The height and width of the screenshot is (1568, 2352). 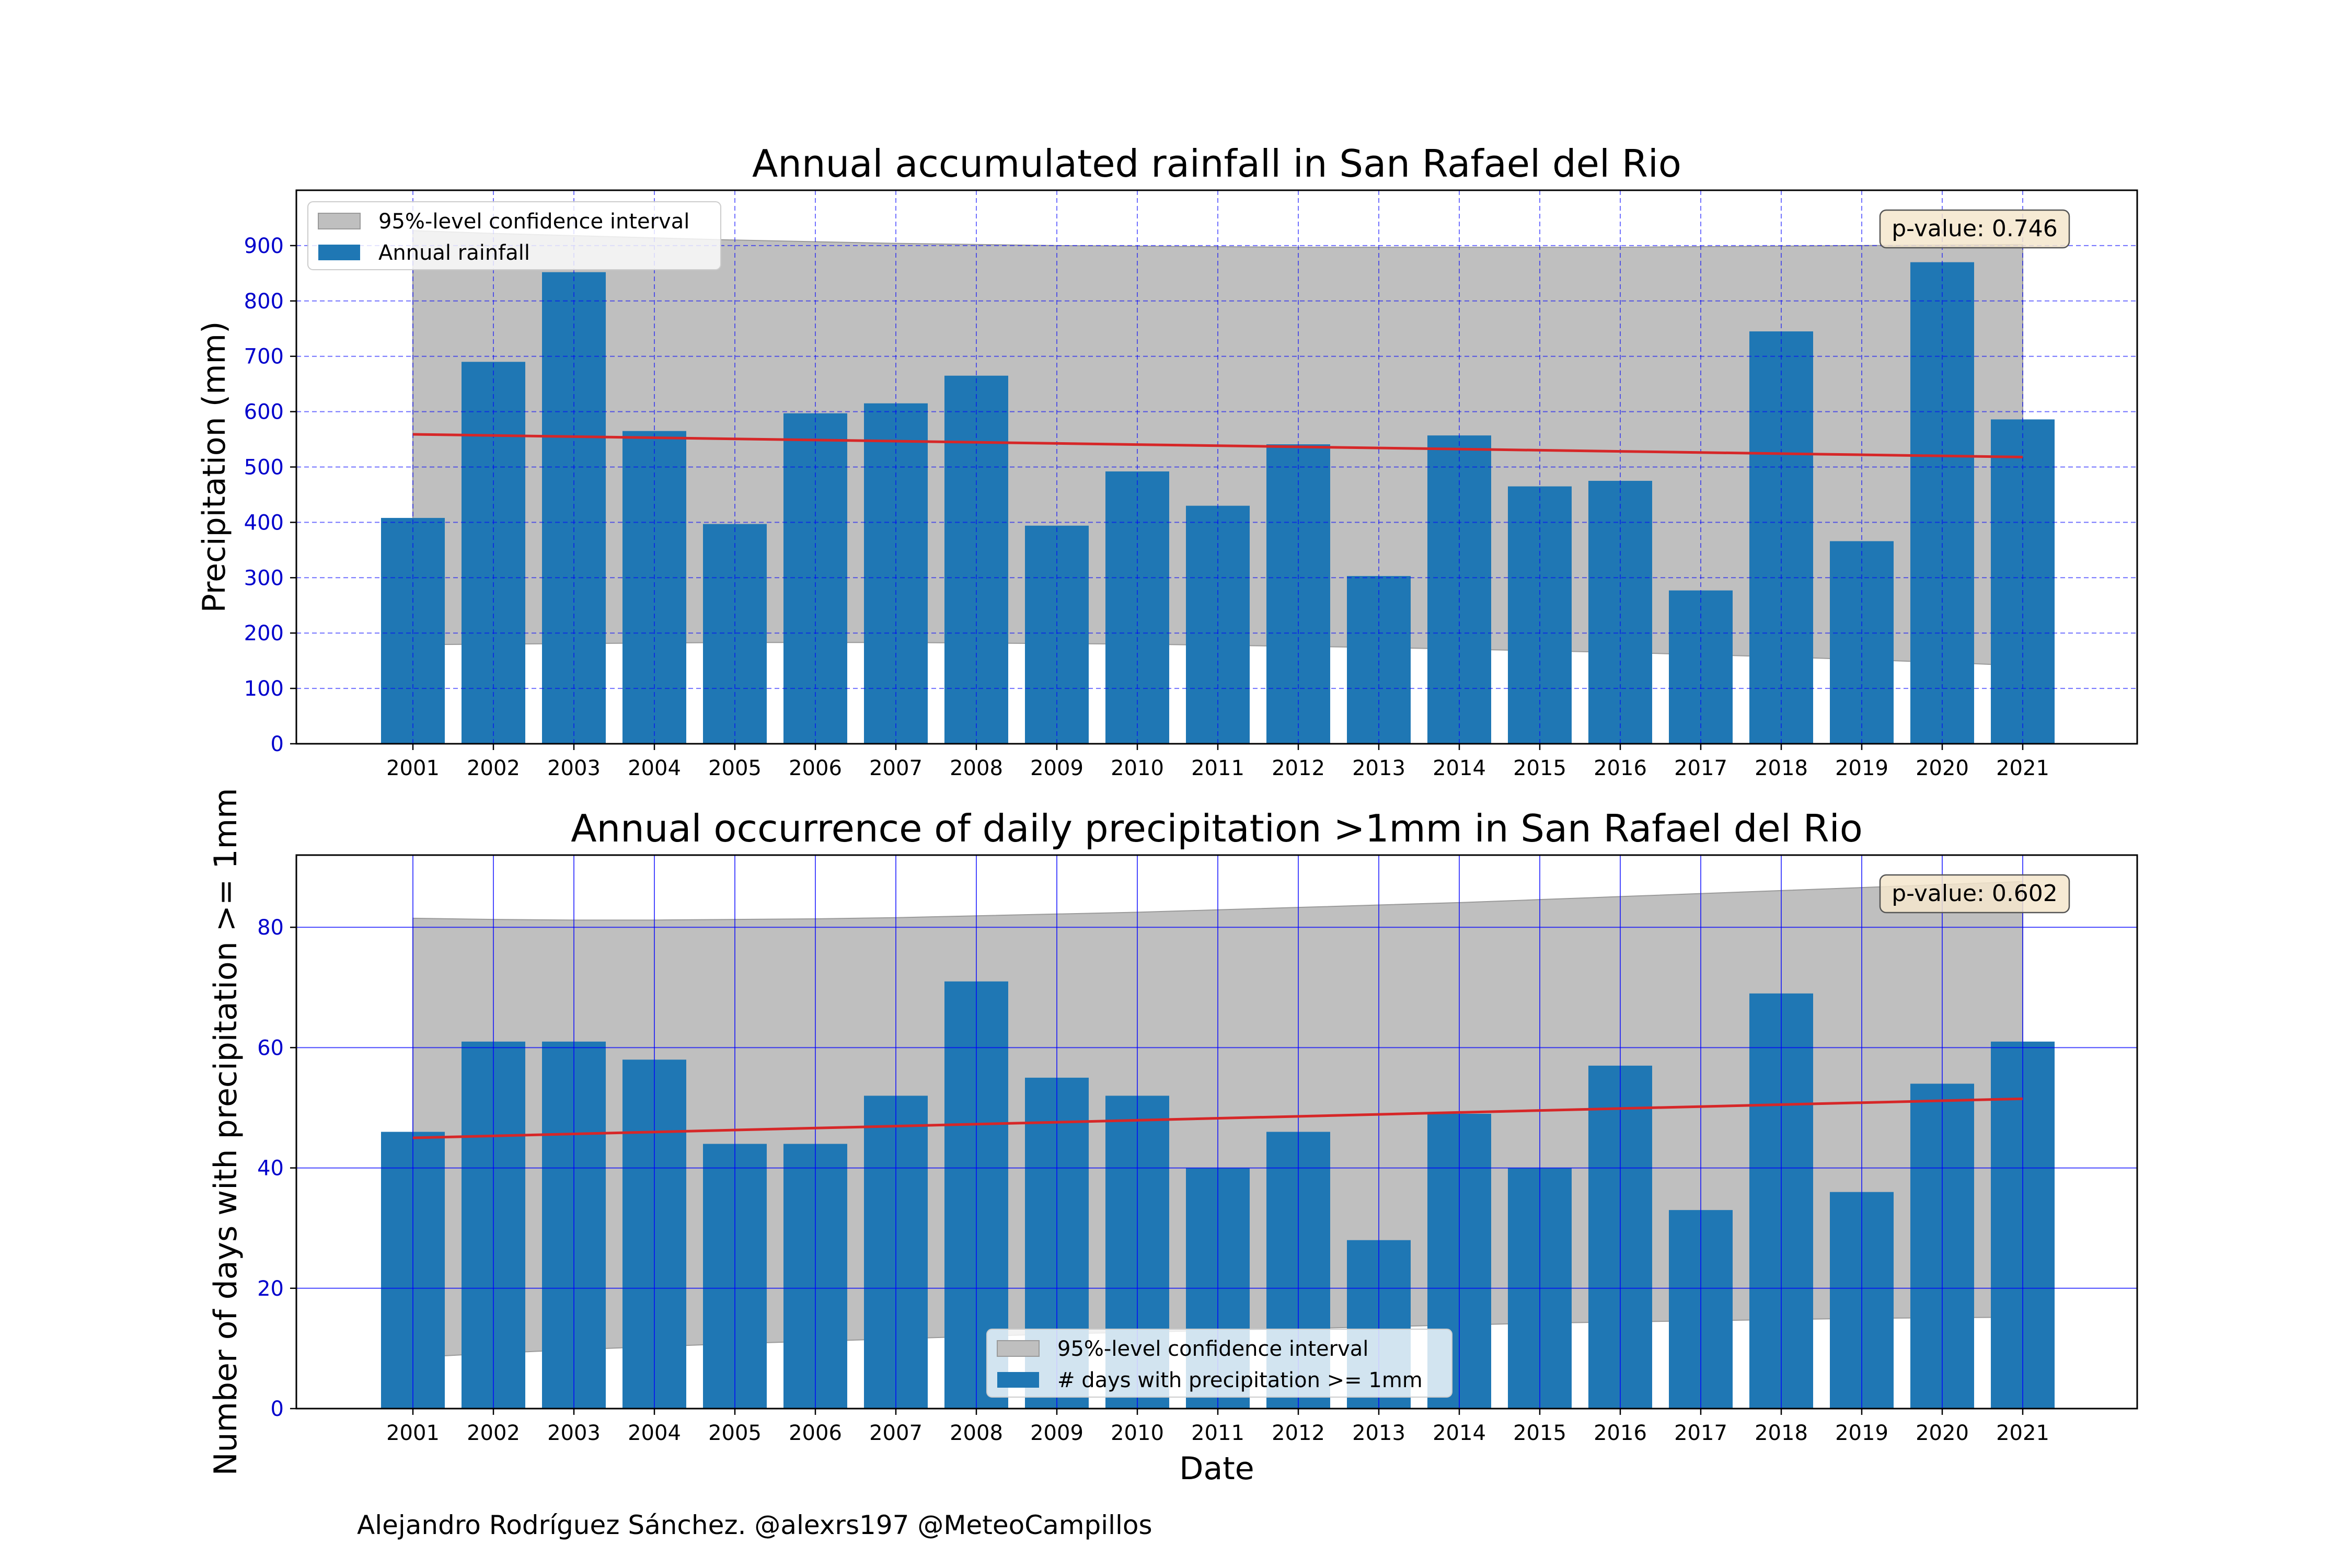 What do you see at coordinates (214, 467) in the screenshot?
I see `y-axis-label: Precipitation (mm)` at bounding box center [214, 467].